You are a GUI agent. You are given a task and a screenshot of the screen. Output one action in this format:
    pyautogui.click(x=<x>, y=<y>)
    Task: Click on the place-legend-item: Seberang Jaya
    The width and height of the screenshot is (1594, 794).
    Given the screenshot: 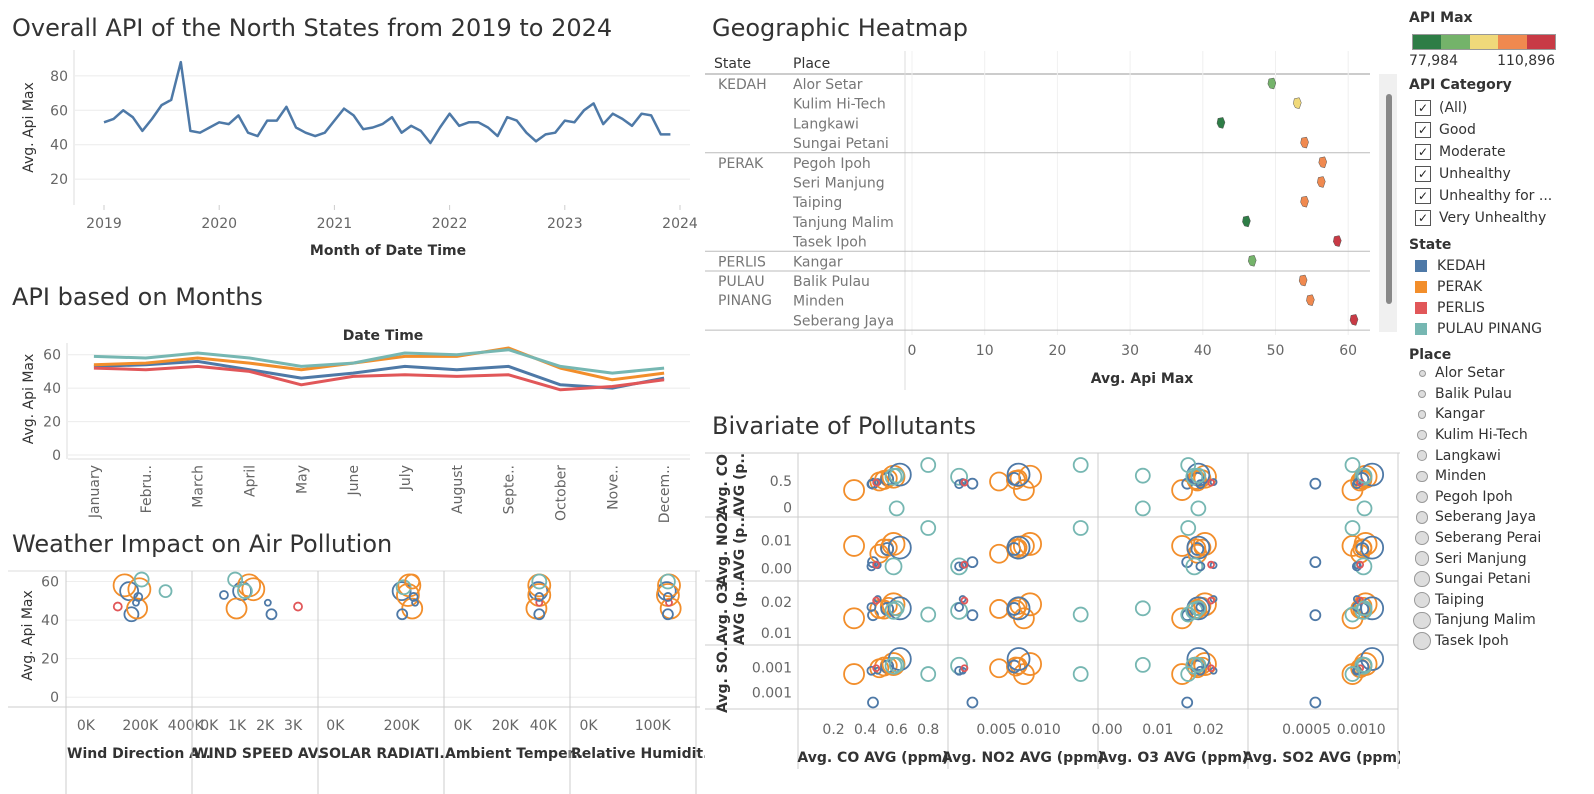 What is the action you would take?
    pyautogui.click(x=1499, y=517)
    